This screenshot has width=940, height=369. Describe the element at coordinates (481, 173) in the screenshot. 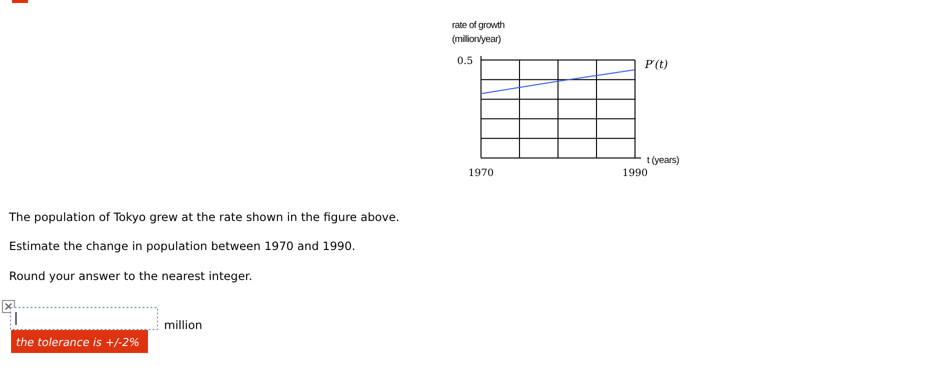

I see `x-tick-label: 1970` at that location.